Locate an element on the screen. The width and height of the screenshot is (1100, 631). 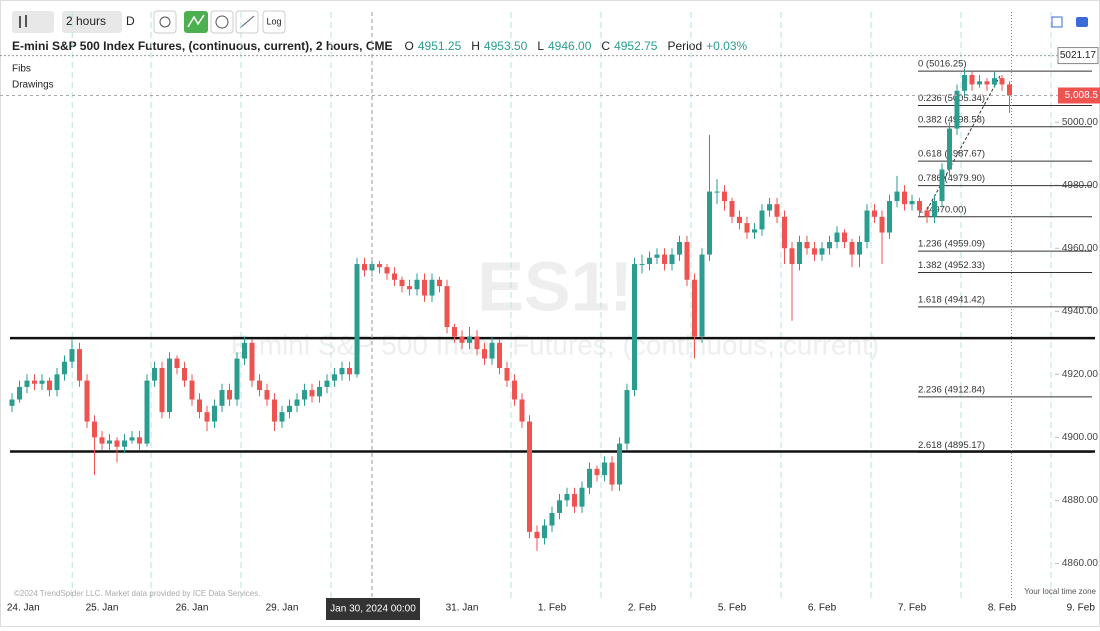
y-tick-label: 4920.00 is located at coordinates (1080, 374).